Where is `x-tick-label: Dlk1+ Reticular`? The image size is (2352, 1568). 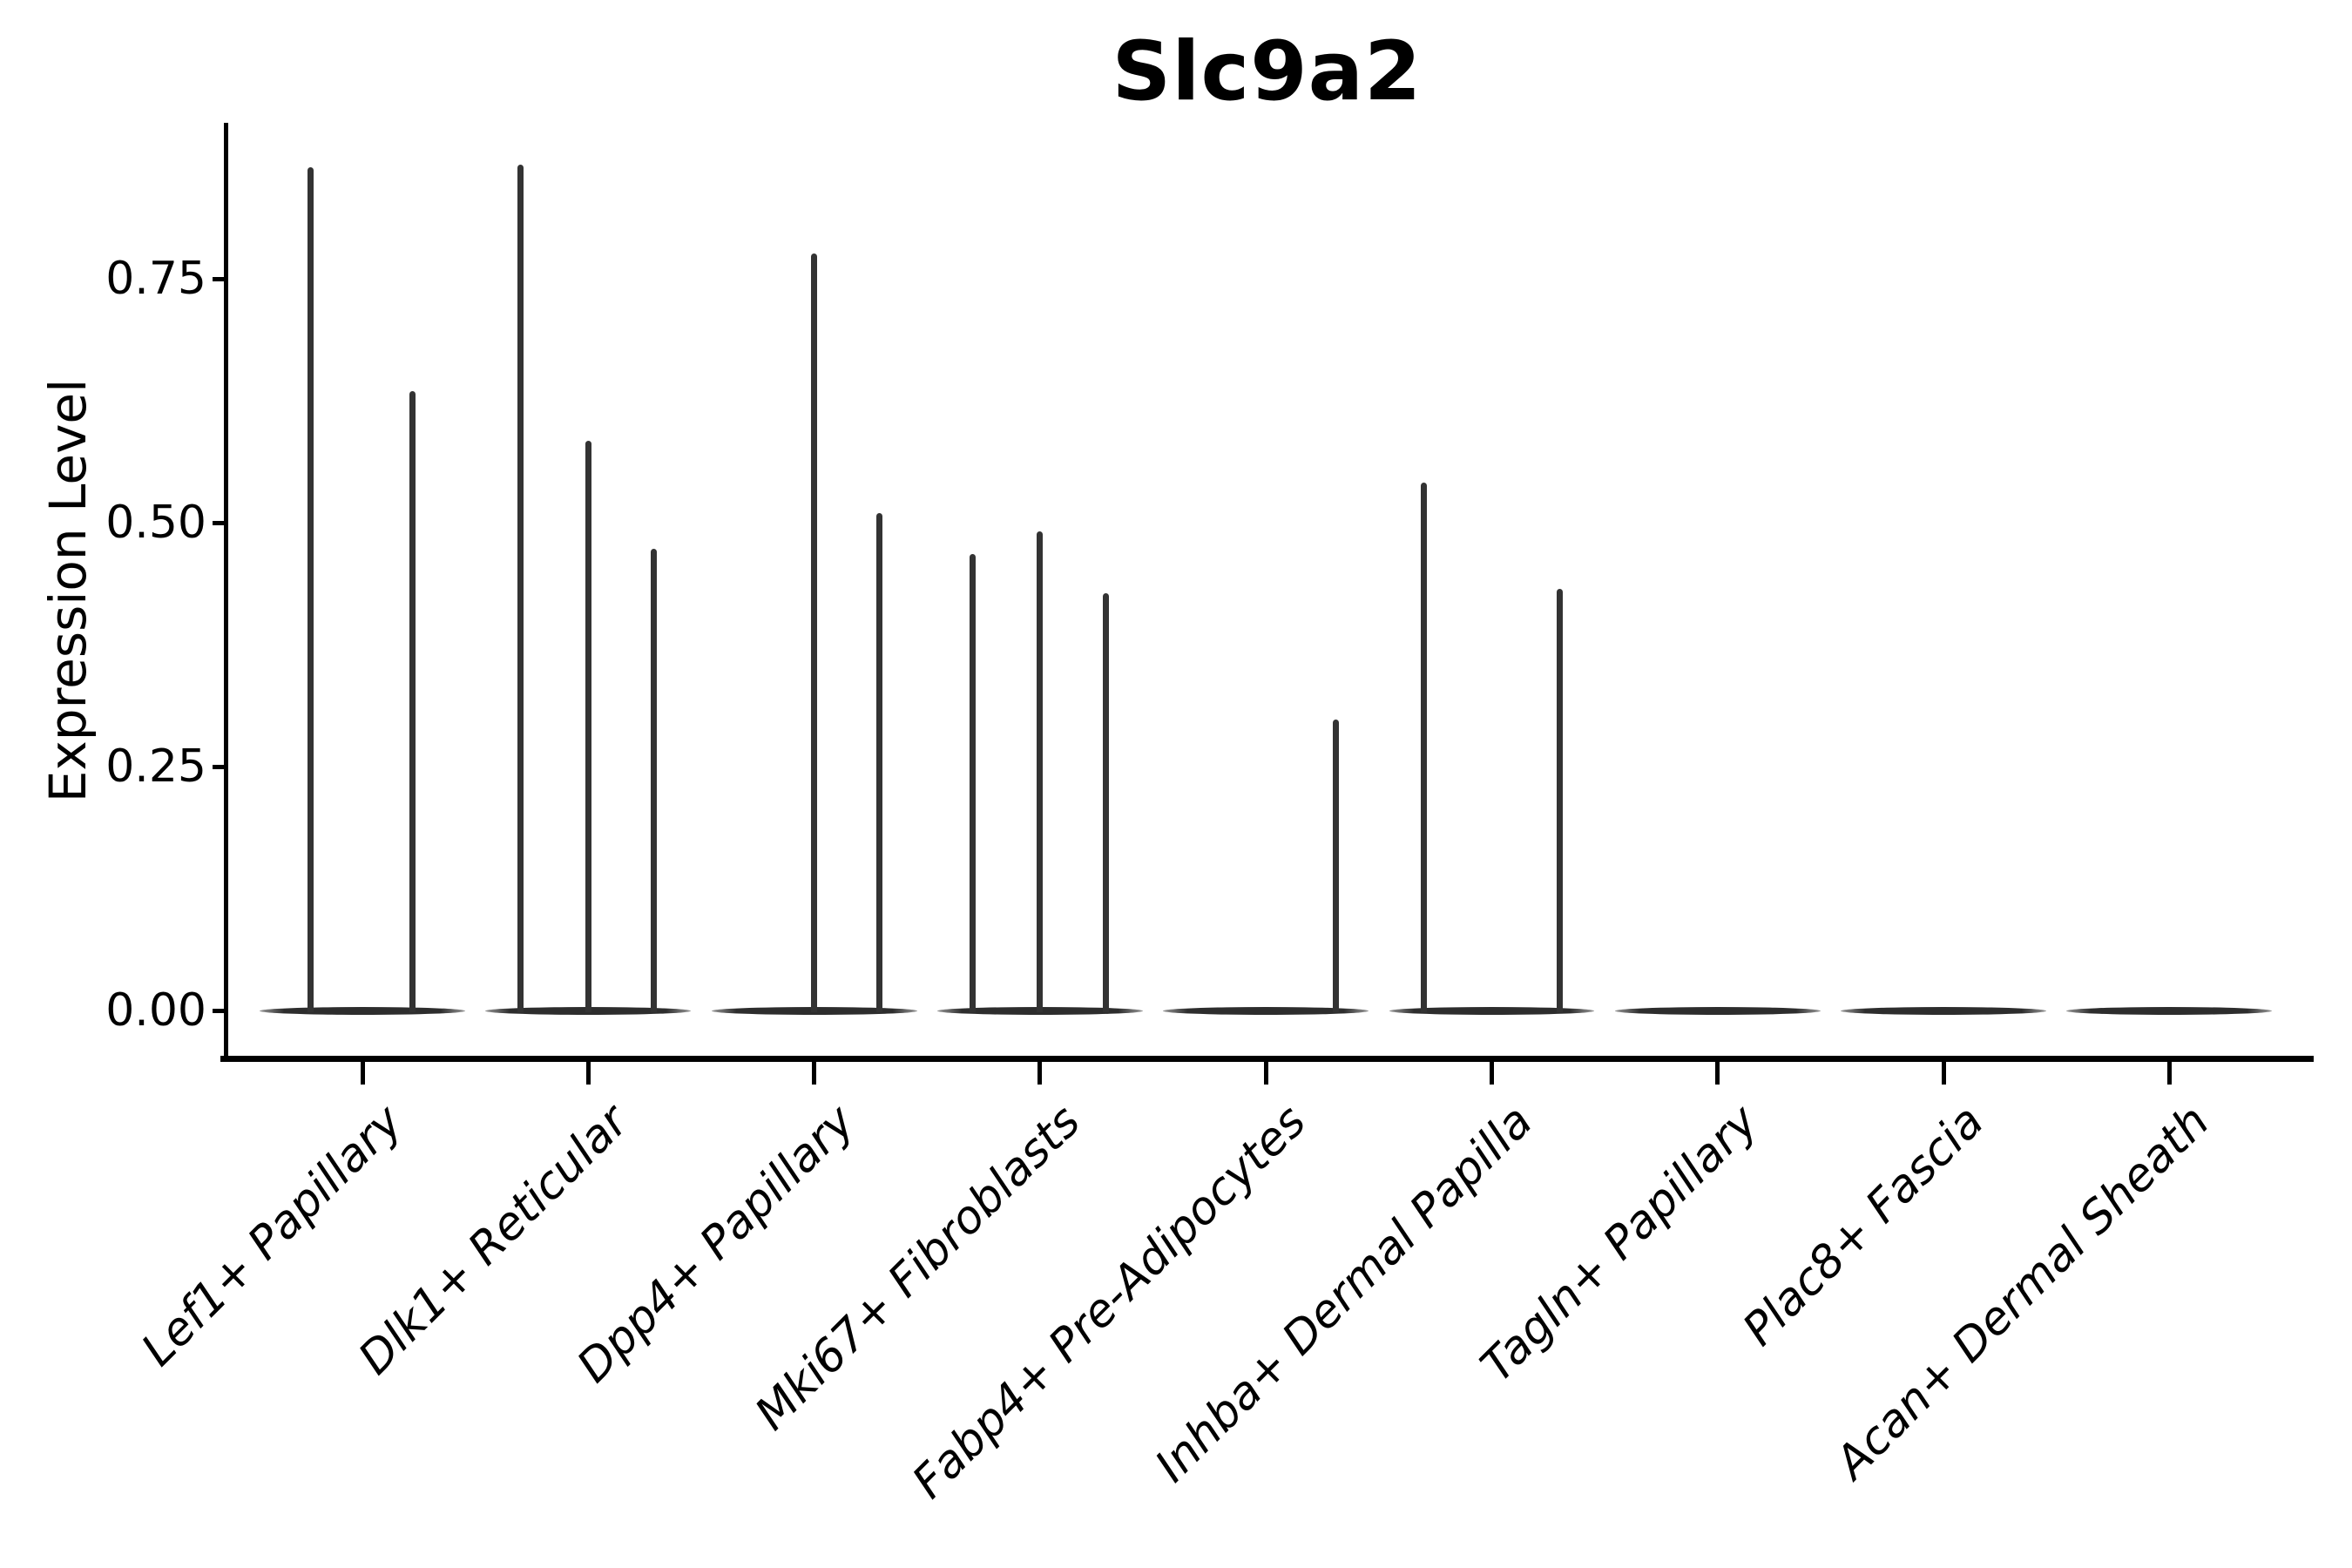 x-tick-label: Dlk1+ Reticular is located at coordinates (494, 1240).